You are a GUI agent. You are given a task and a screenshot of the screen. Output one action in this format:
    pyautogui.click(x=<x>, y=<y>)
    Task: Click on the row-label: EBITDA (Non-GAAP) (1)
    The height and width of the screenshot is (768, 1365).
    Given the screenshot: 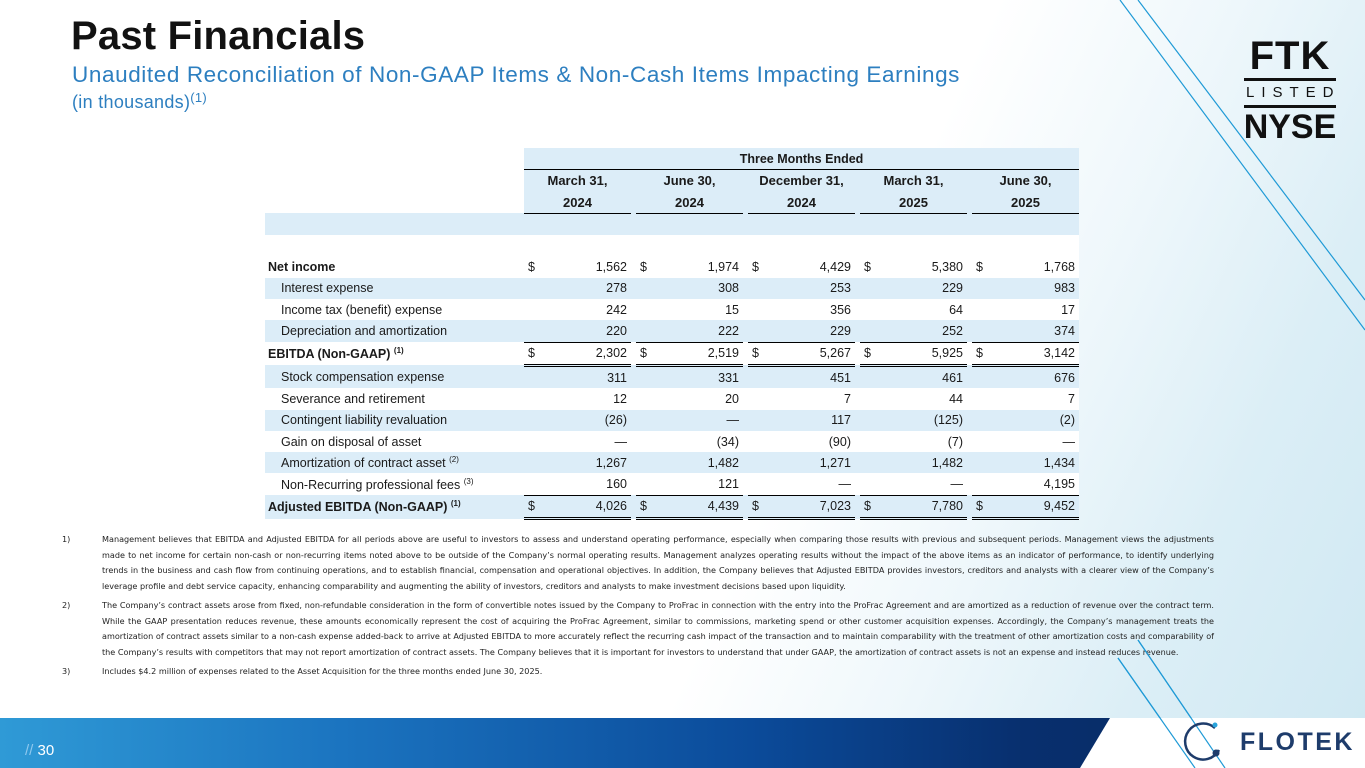 What is the action you would take?
    pyautogui.click(x=394, y=354)
    